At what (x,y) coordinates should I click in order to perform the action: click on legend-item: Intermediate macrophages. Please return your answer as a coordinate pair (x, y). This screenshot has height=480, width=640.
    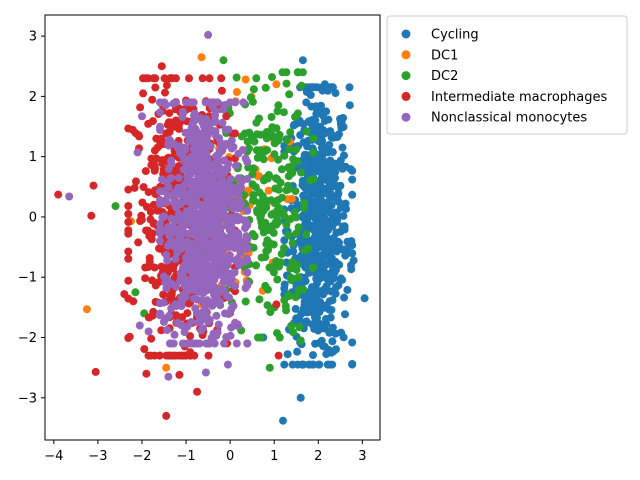
    Looking at the image, I should click on (504, 97).